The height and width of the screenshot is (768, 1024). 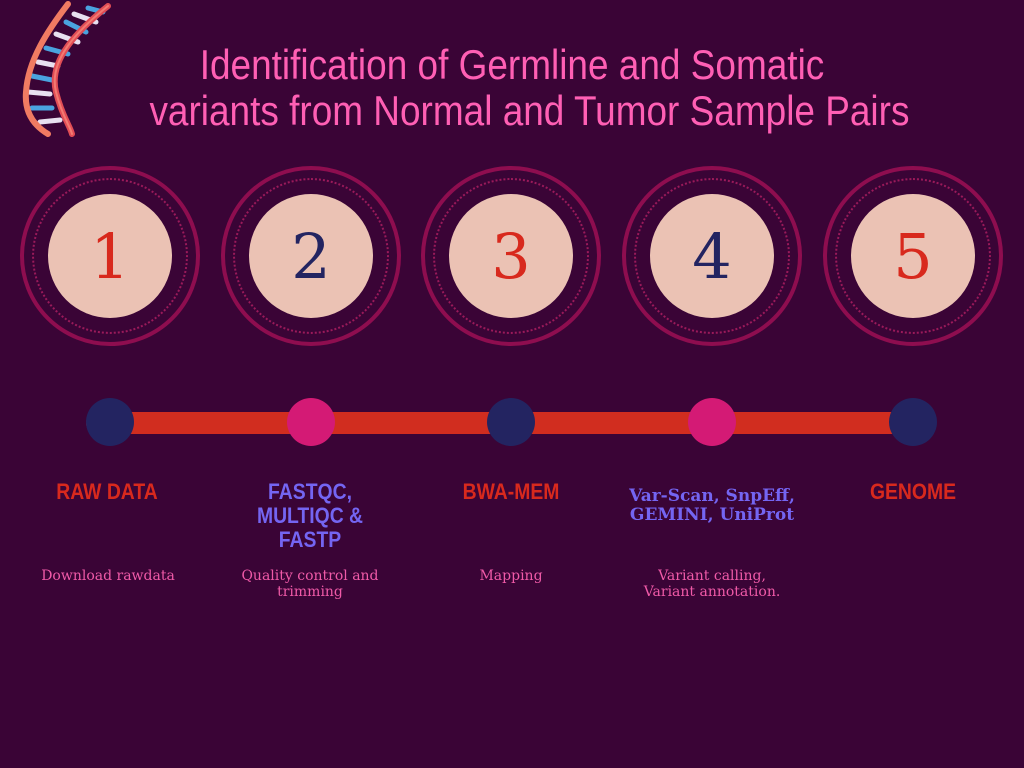 I want to click on step-5-dotted-ring, so click(x=913, y=256).